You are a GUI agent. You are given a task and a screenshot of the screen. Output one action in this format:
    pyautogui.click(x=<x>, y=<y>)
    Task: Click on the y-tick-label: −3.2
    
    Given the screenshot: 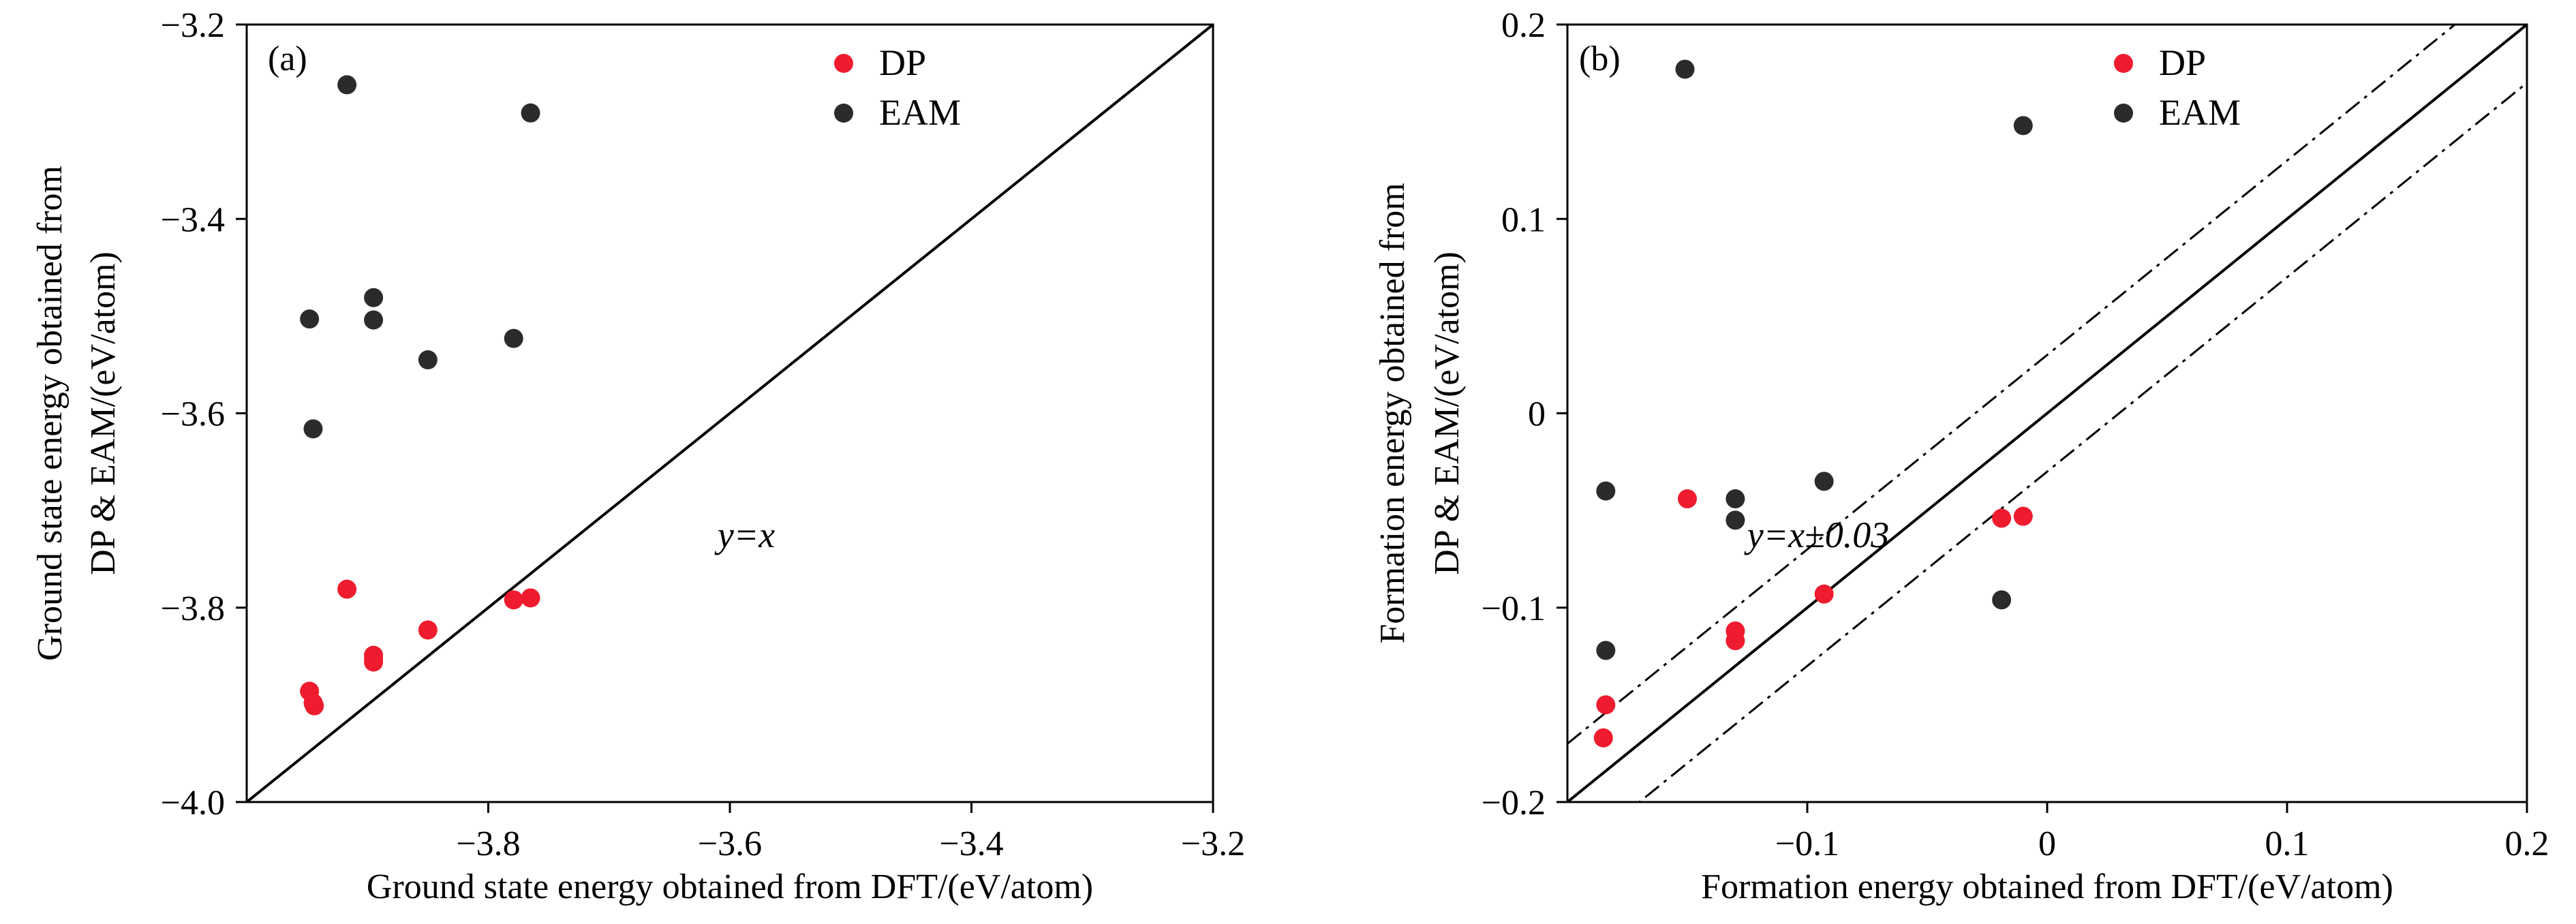 What is the action you would take?
    pyautogui.click(x=193, y=25)
    